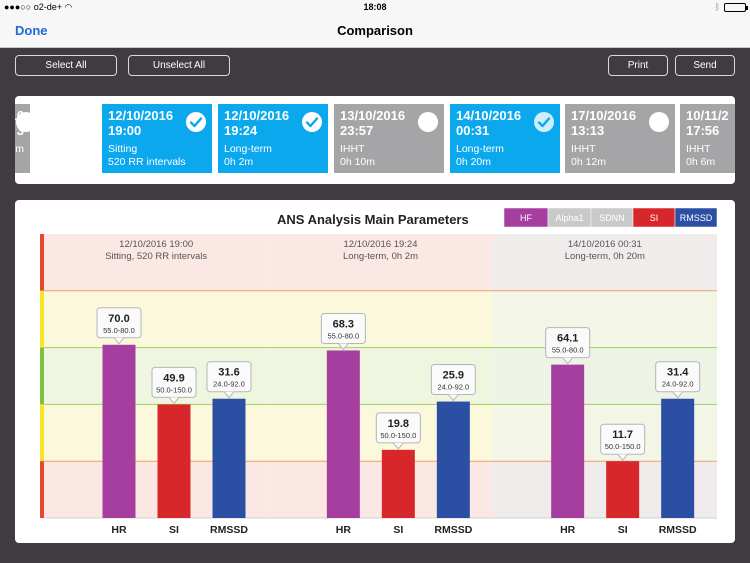 This screenshot has width=750, height=563. What do you see at coordinates (273, 138) in the screenshot?
I see `measurement-card: 12/10/2016 19:24 Long-term 0h 2m` at bounding box center [273, 138].